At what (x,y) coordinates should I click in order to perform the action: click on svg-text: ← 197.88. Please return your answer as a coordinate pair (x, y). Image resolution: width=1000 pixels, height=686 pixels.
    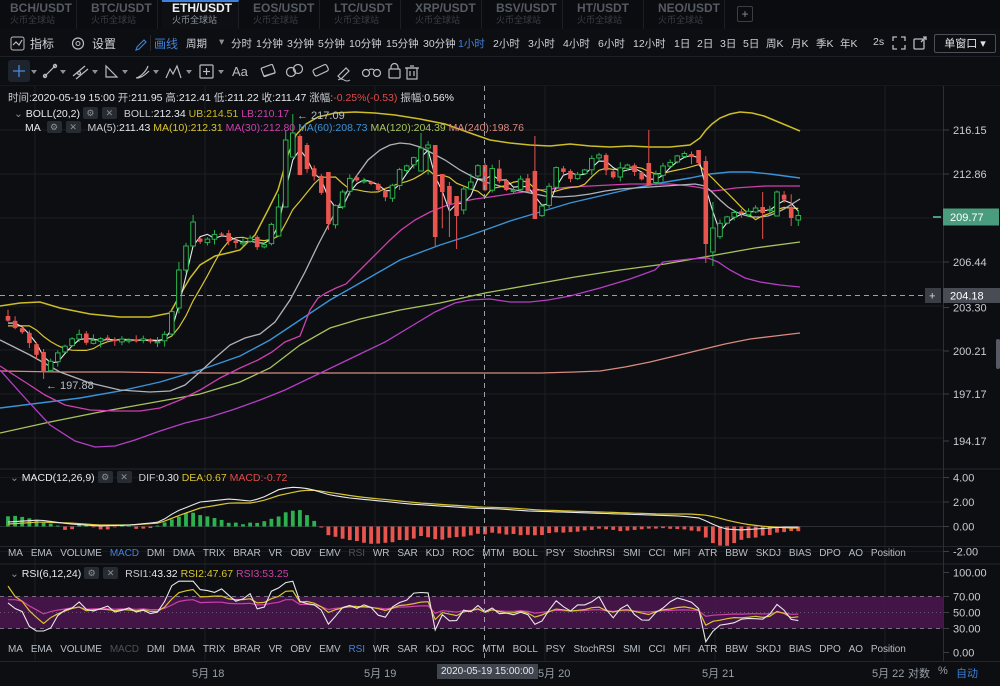
    Looking at the image, I should click on (70, 386).